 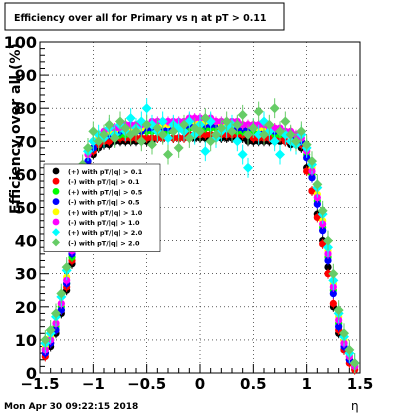 I want to click on x-tick-label: −1.5, so click(x=39, y=384).